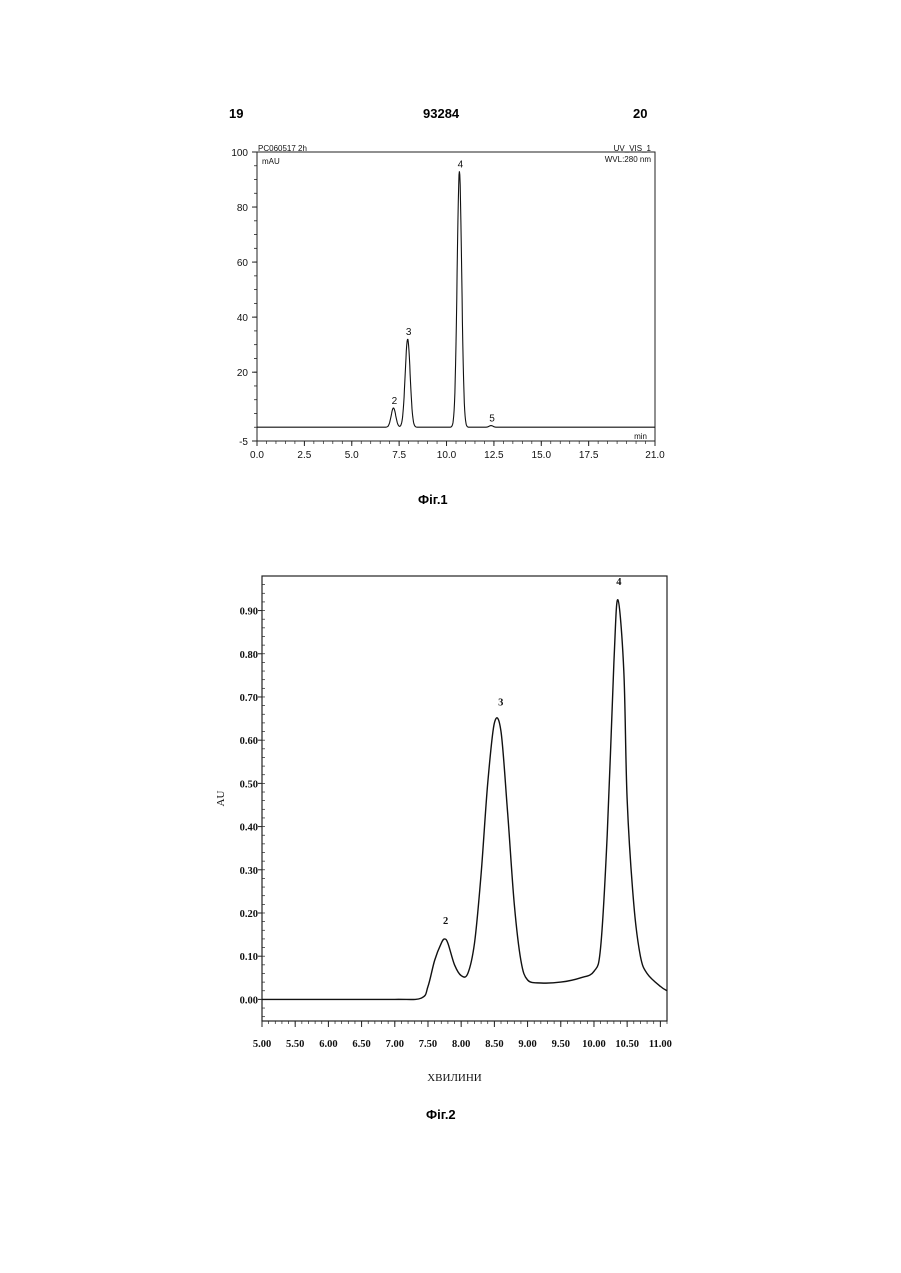 The image size is (901, 1273). I want to click on x-tick-label: 7.00, so click(395, 1044).